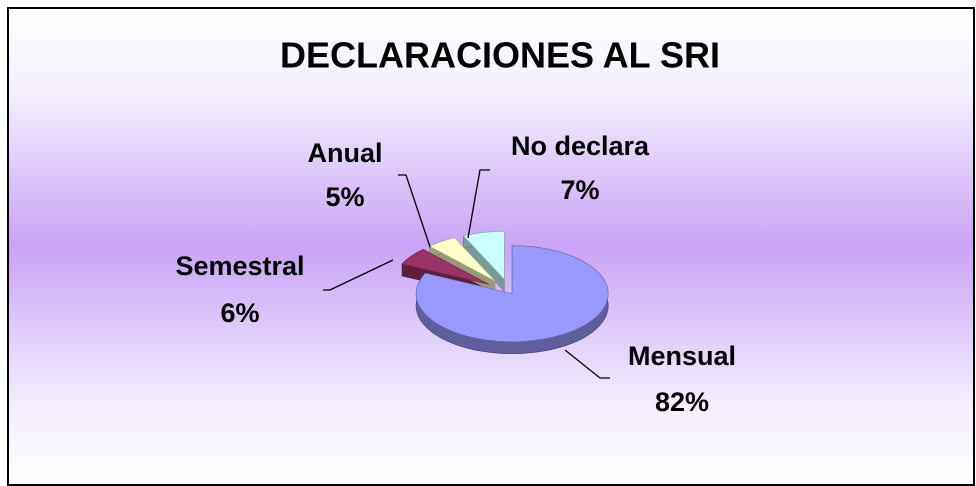  What do you see at coordinates (500, 55) in the screenshot?
I see `chart-title: DECLARACIONES AL SRI` at bounding box center [500, 55].